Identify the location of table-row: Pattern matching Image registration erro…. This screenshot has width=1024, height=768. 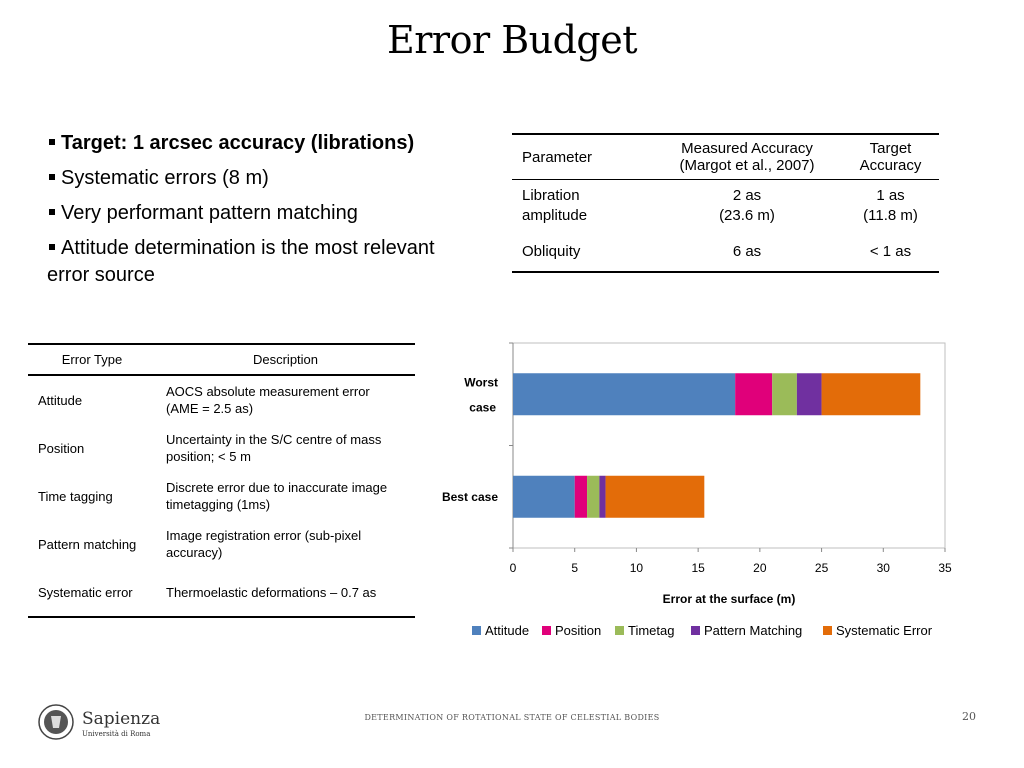
(221, 544).